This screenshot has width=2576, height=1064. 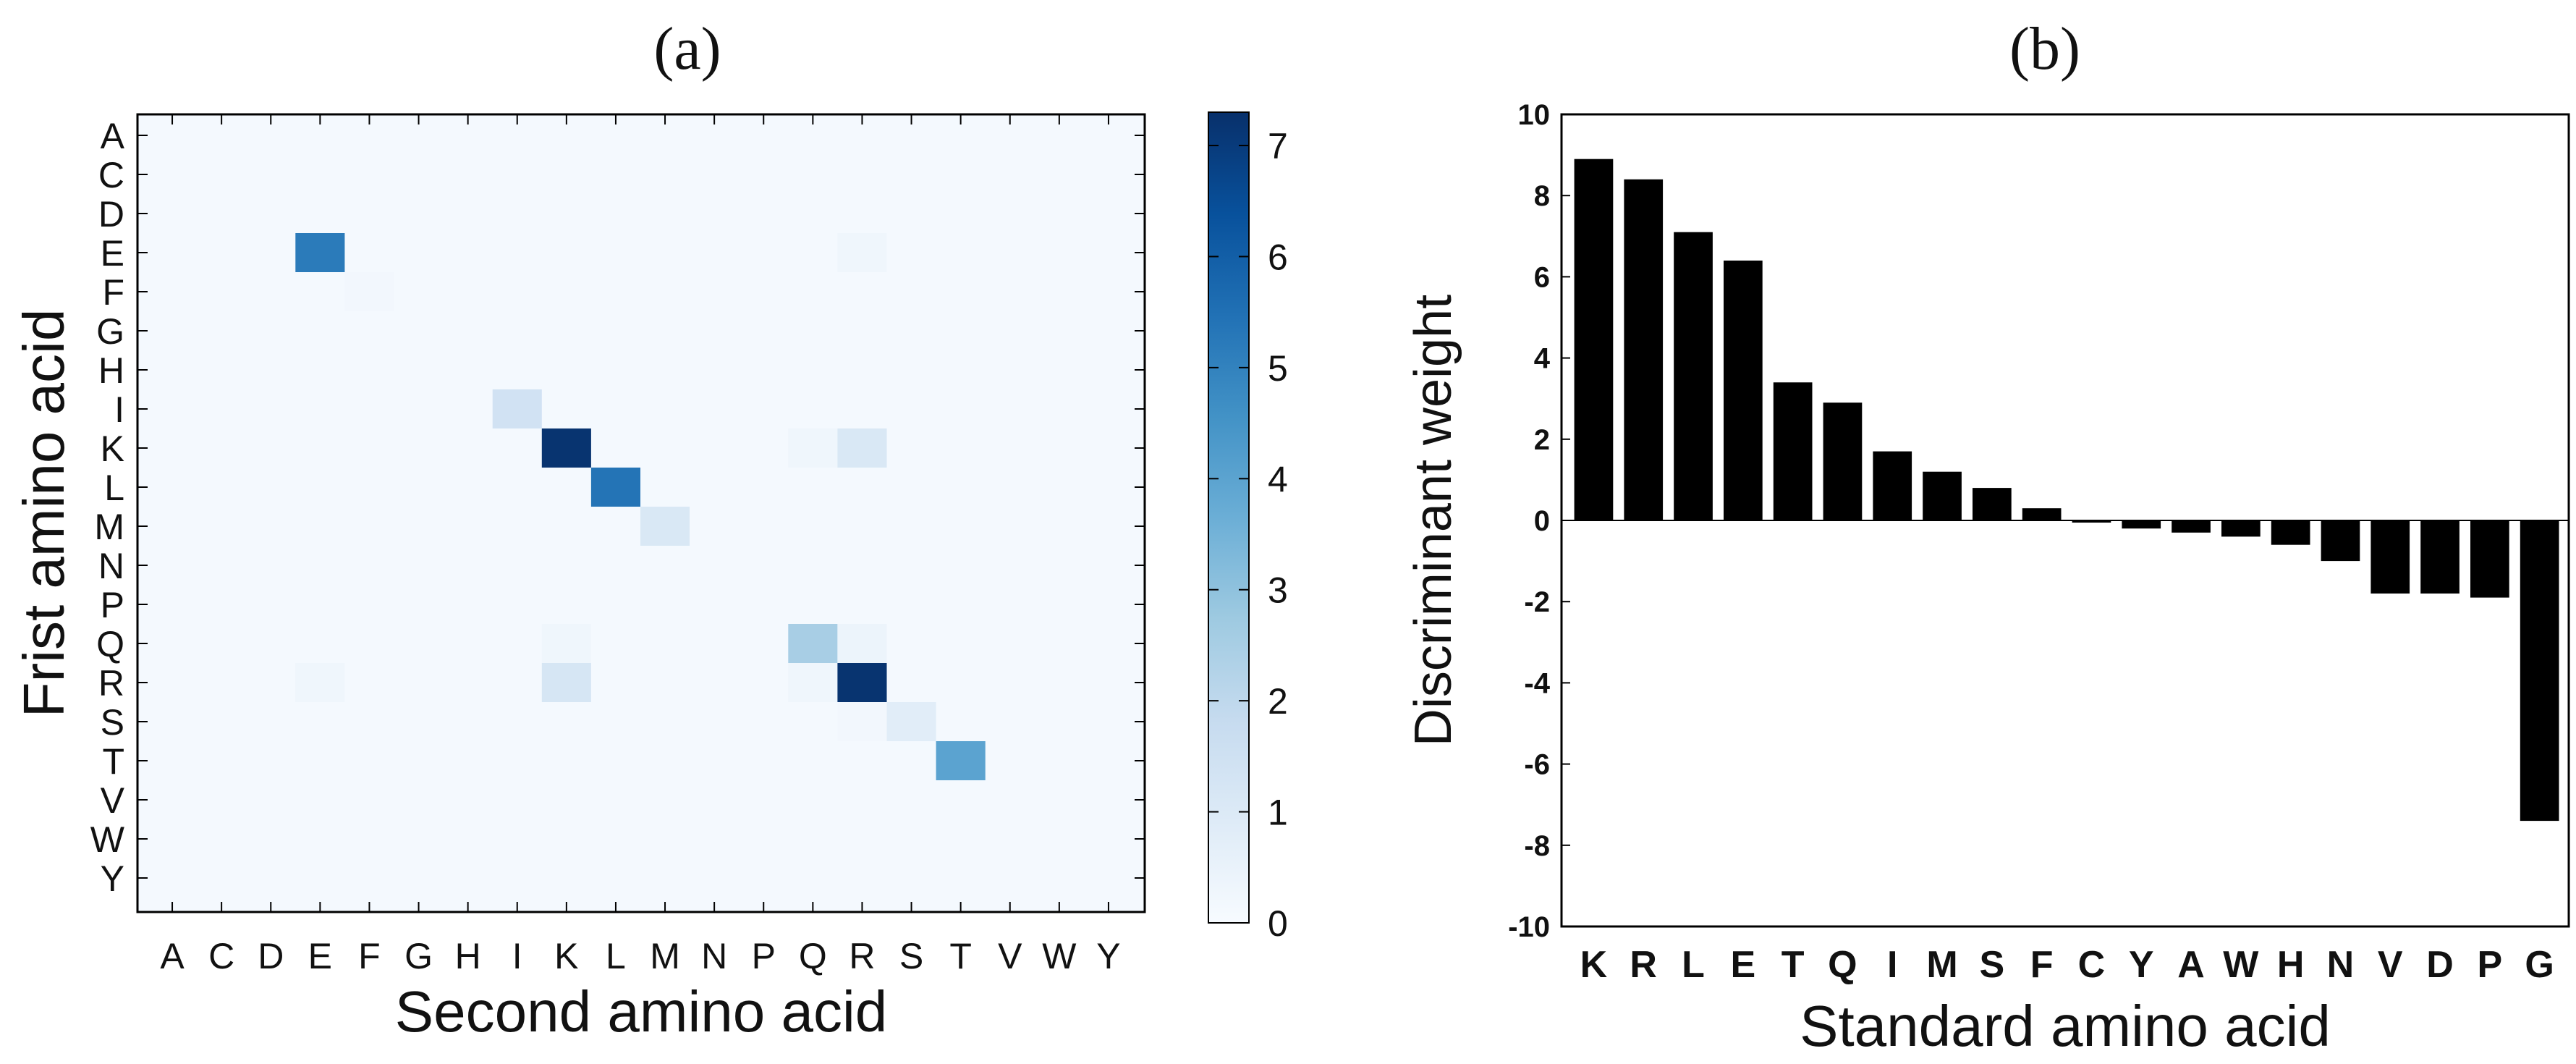 What do you see at coordinates (517, 956) in the screenshot?
I see `heatmap-x-tick-label: I` at bounding box center [517, 956].